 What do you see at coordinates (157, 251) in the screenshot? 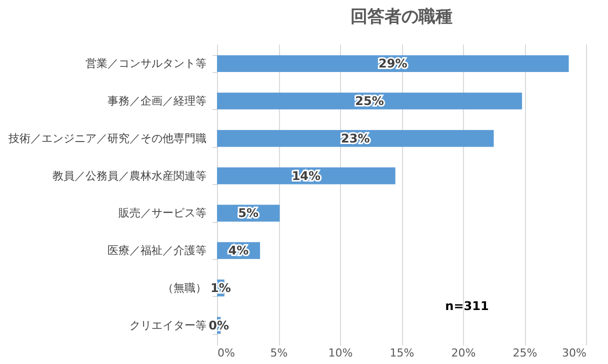
I see `y-tick-label: 医療／福祉／介護等` at bounding box center [157, 251].